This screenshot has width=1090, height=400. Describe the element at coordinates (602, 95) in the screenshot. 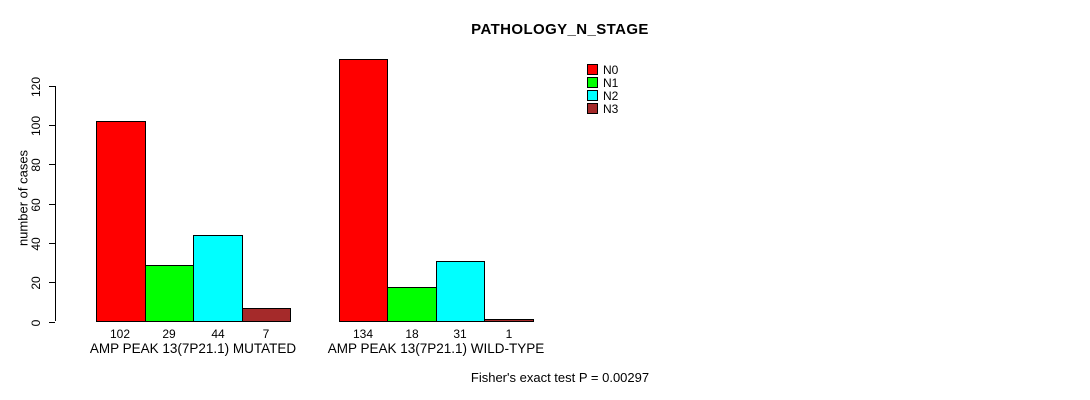

I see `legend-item: N2` at that location.